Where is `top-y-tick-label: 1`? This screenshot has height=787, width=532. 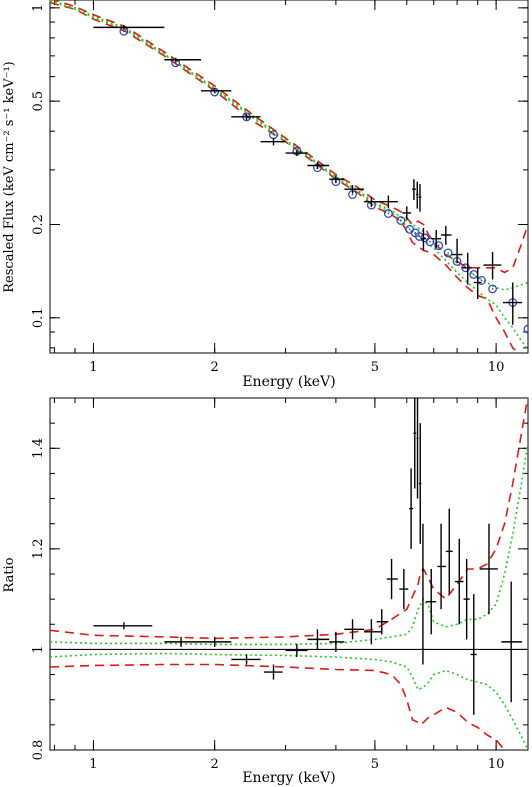
top-y-tick-label: 1 is located at coordinates (38, 8).